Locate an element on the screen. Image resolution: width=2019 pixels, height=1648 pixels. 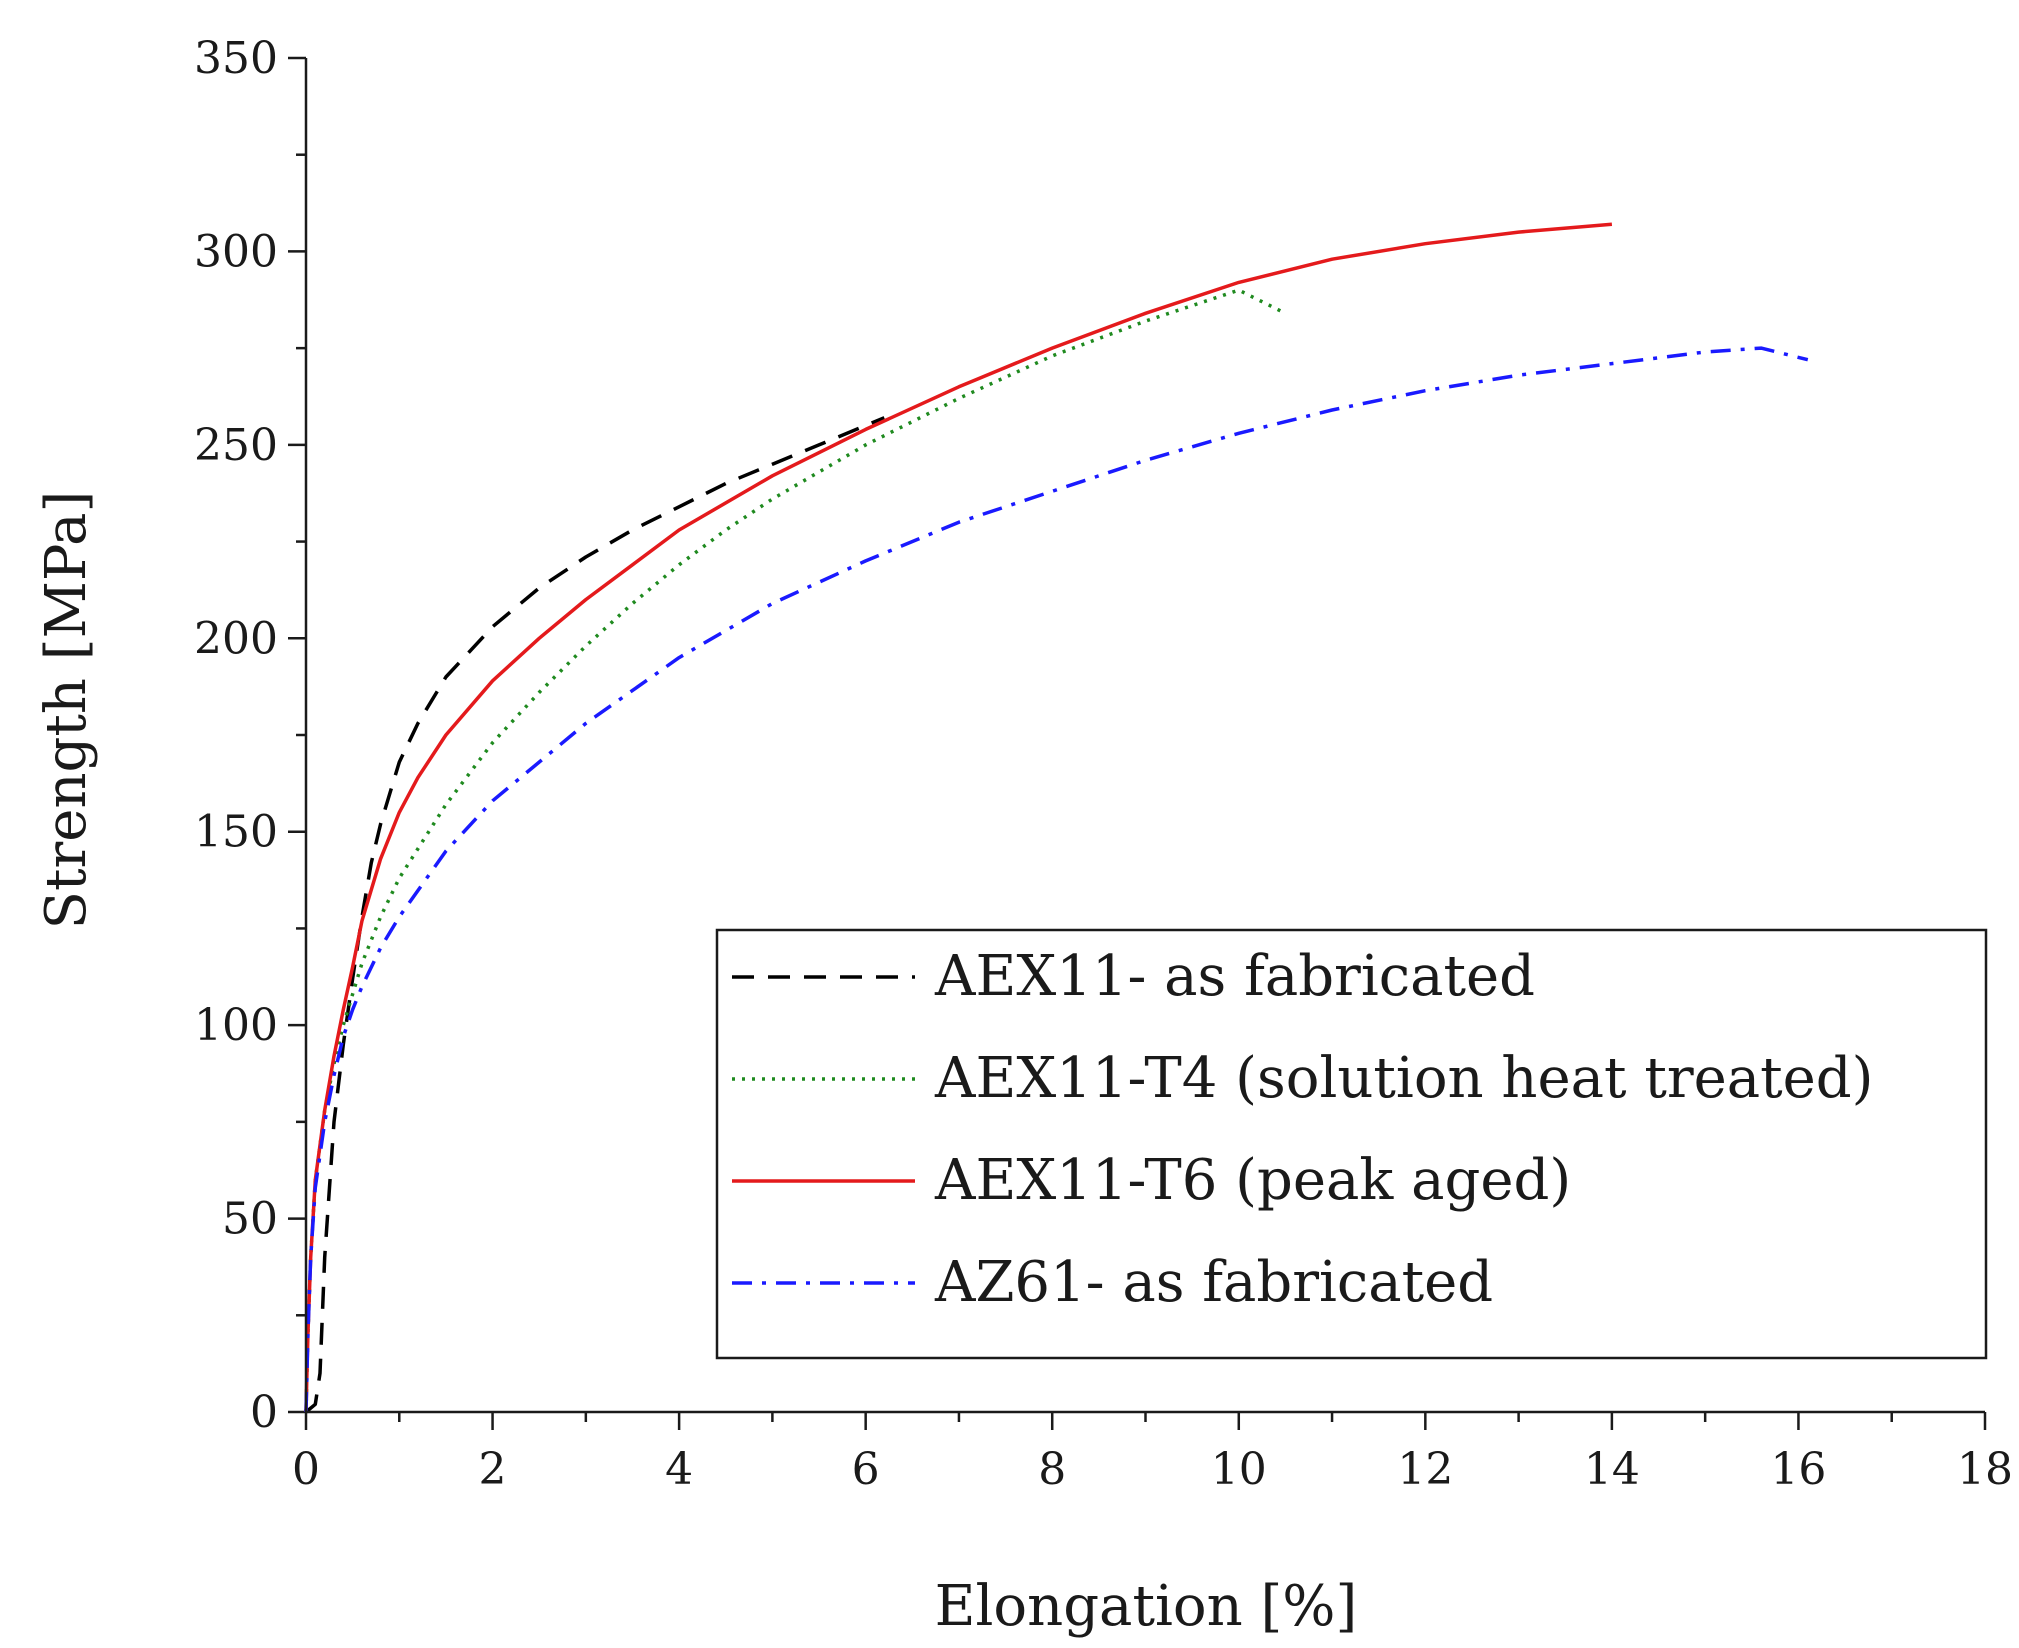
x-tick-label: 8 is located at coordinates (1052, 1469).